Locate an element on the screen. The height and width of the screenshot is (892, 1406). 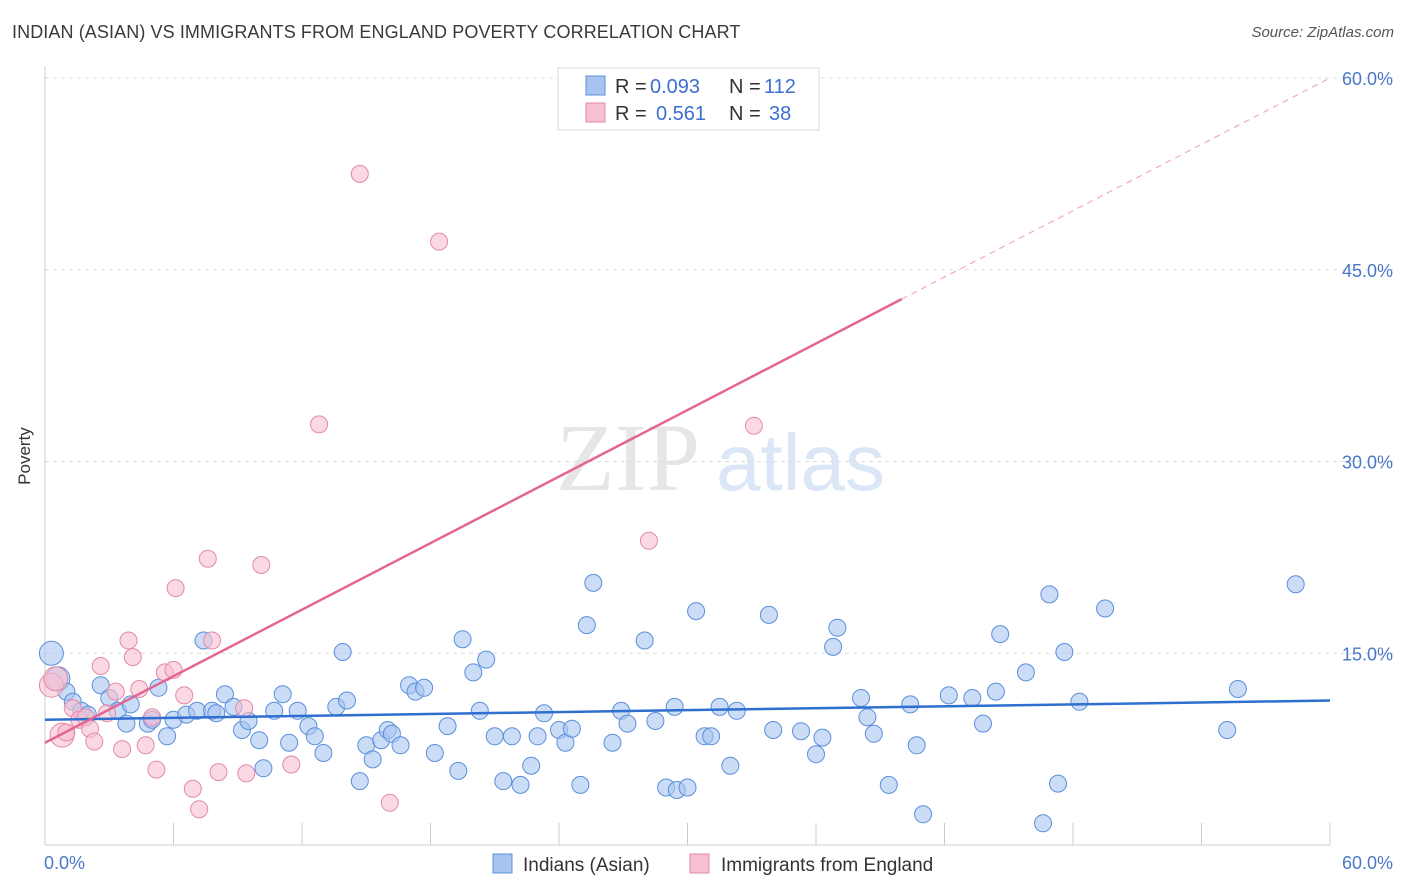
y-tick-labels: 15.0% 30.0% 45.0% 60.0% is located at coordinates (1367, 366).